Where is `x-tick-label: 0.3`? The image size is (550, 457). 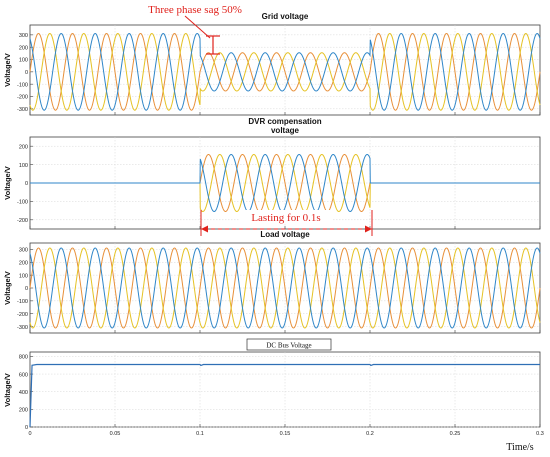
x-tick-label: 0.3 is located at coordinates (540, 434).